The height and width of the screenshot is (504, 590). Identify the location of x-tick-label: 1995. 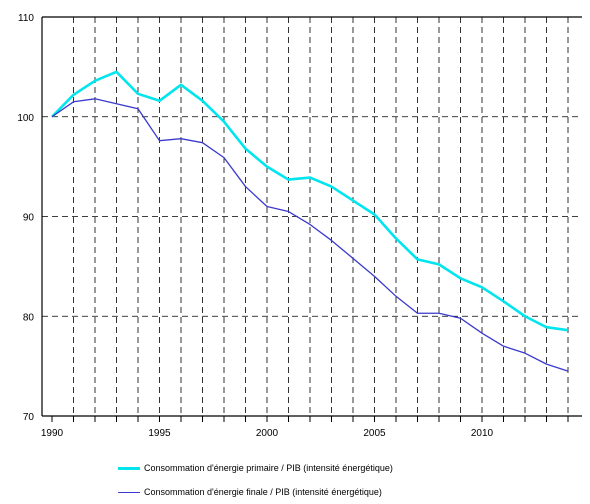
(159, 433).